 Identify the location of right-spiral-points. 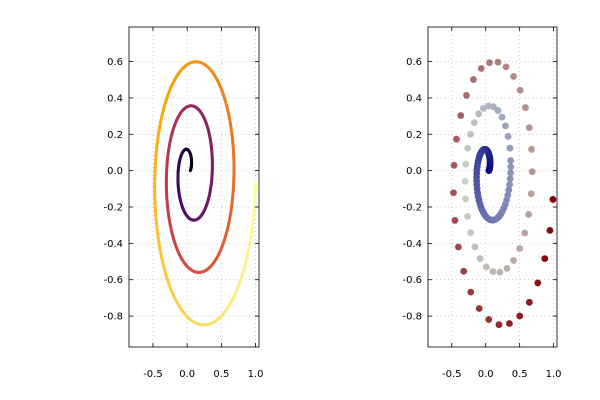
(503, 193).